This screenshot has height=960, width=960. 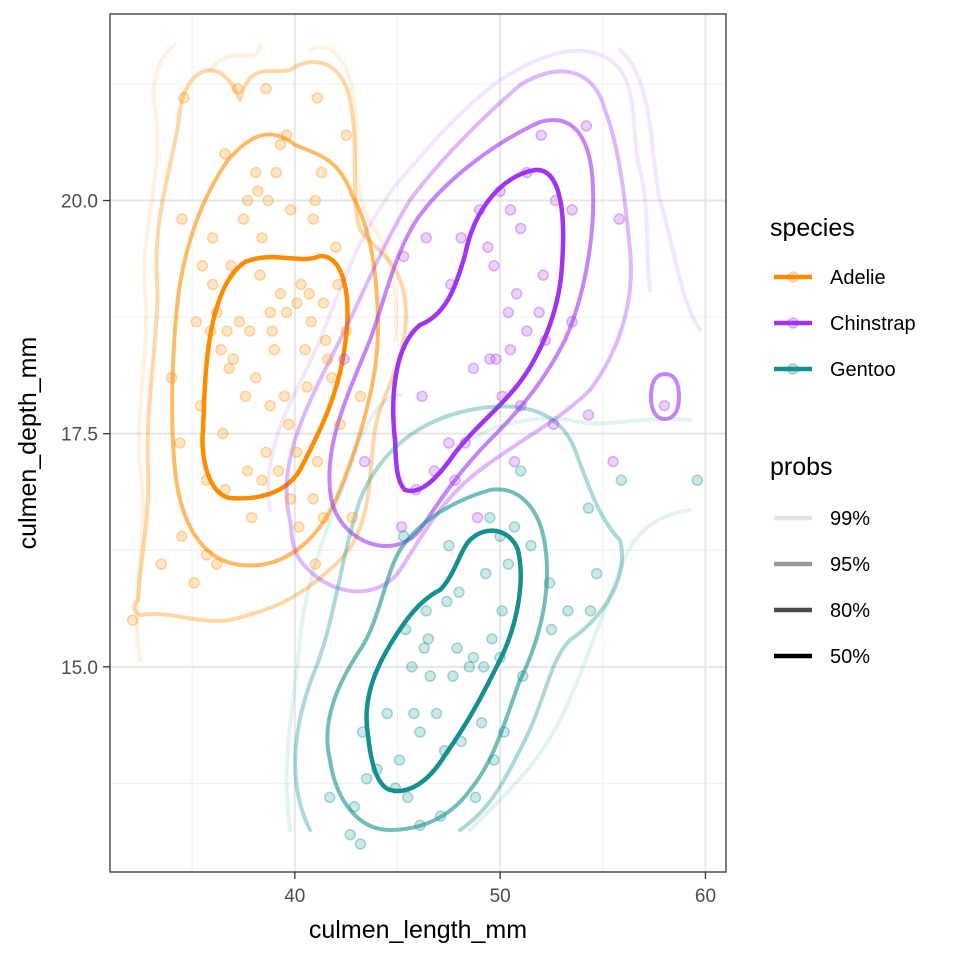 I want to click on legend-label: 50%, so click(x=850, y=657).